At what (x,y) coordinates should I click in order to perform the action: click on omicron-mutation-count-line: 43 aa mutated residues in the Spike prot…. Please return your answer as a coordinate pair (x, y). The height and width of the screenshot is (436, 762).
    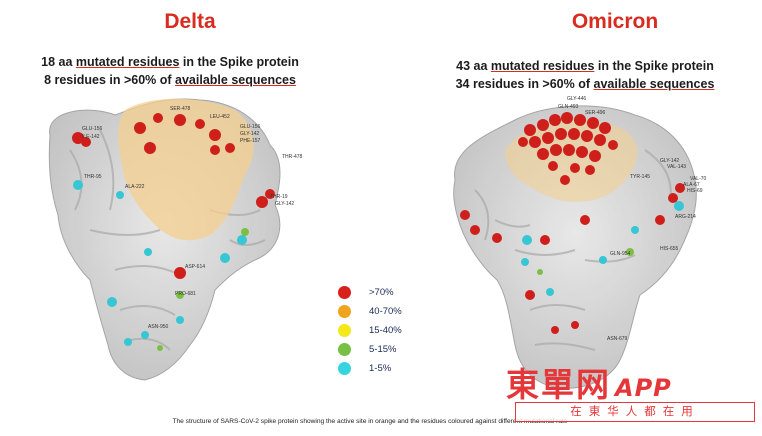
    Looking at the image, I should click on (585, 66).